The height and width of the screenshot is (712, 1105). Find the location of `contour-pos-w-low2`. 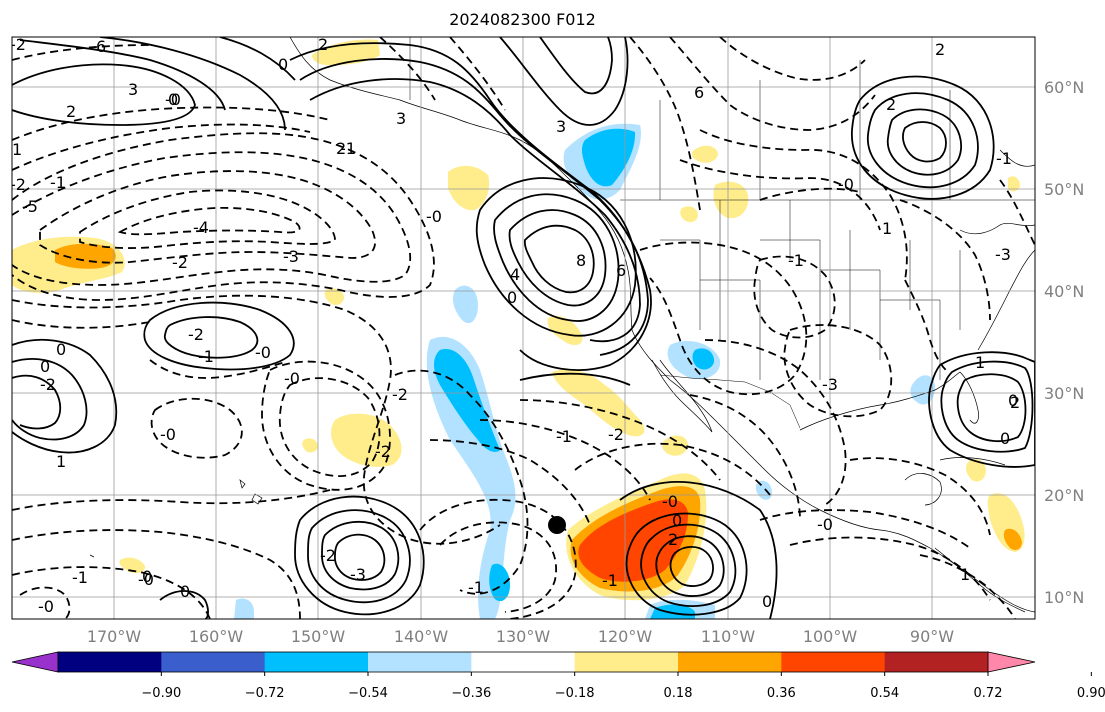

contour-pos-w-low2 is located at coordinates (50, 399).